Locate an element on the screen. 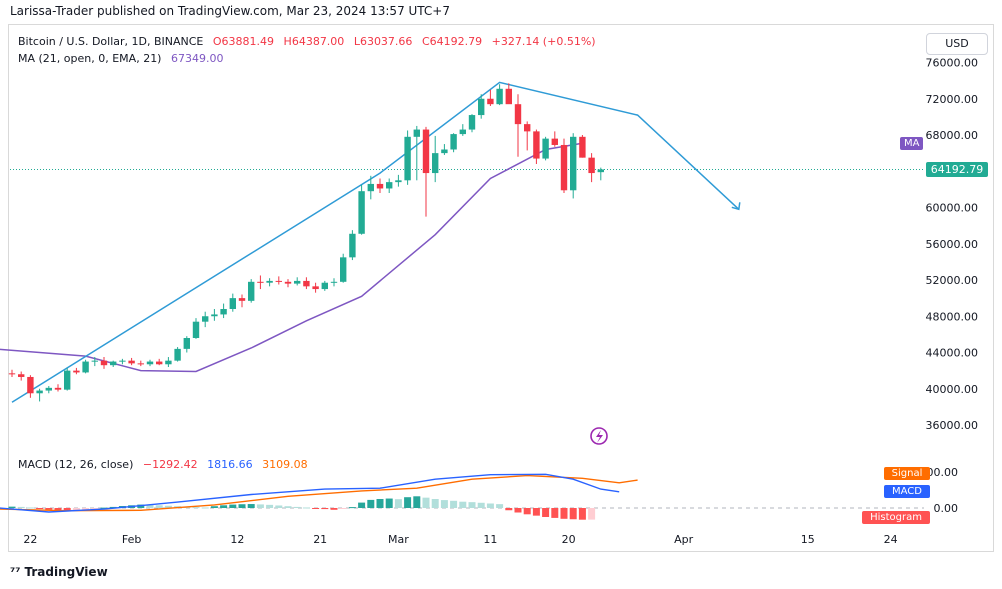 This screenshot has height=589, width=1002. ma-legend: MA (21, open, 0, EMA, 21) 67349.00 is located at coordinates (123, 58).